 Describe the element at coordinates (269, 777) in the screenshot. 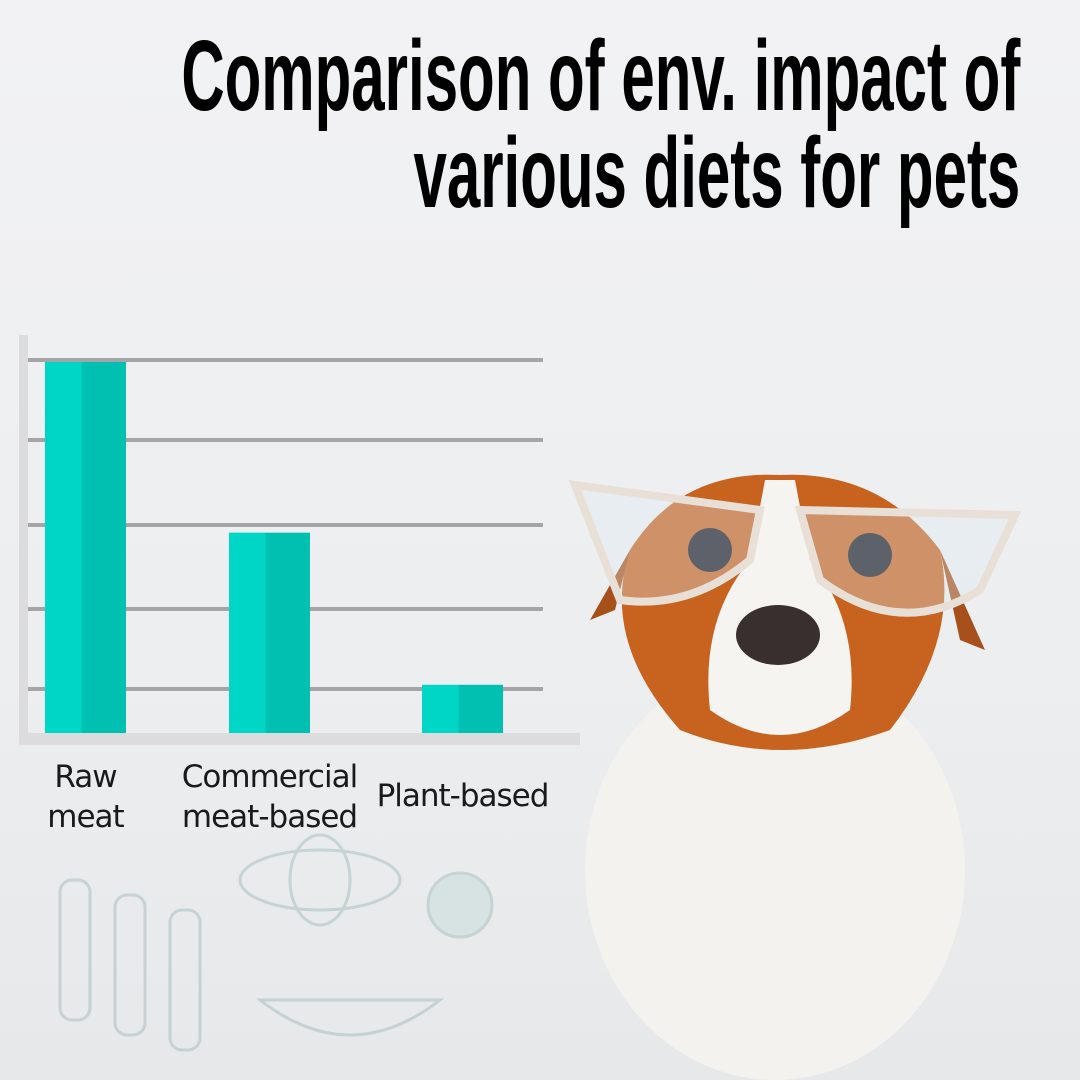

I see `category-label-line: Commercial` at that location.